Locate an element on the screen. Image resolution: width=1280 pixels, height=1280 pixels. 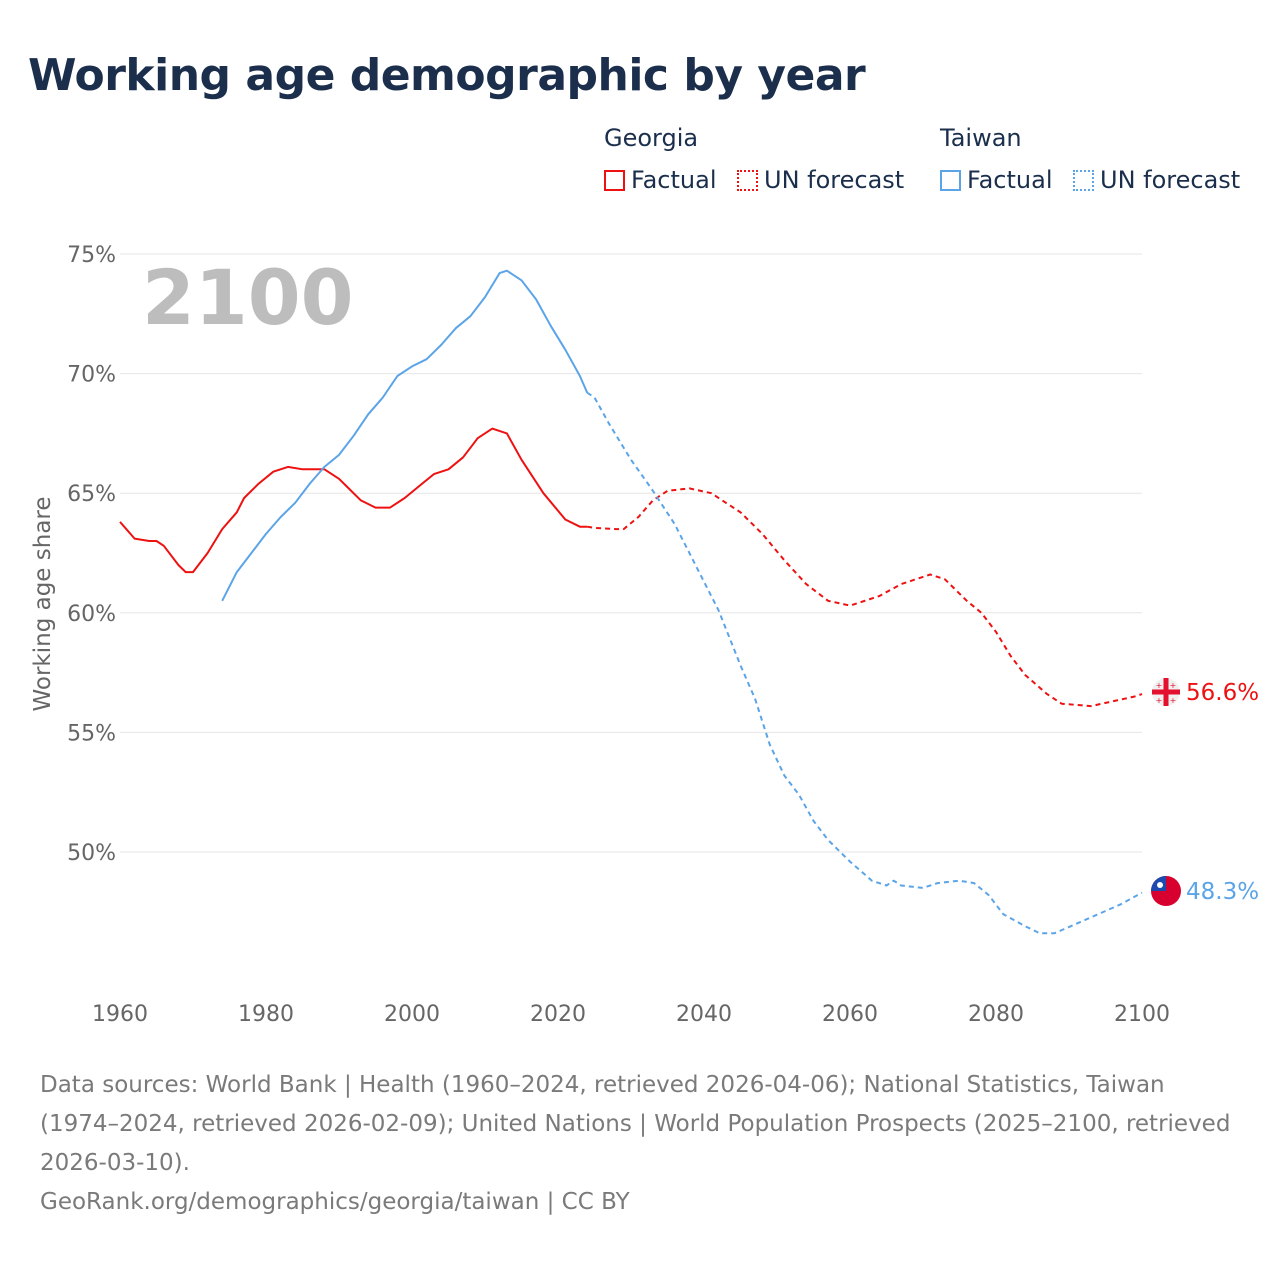
y-tick-label: 75% is located at coordinates (91, 255).